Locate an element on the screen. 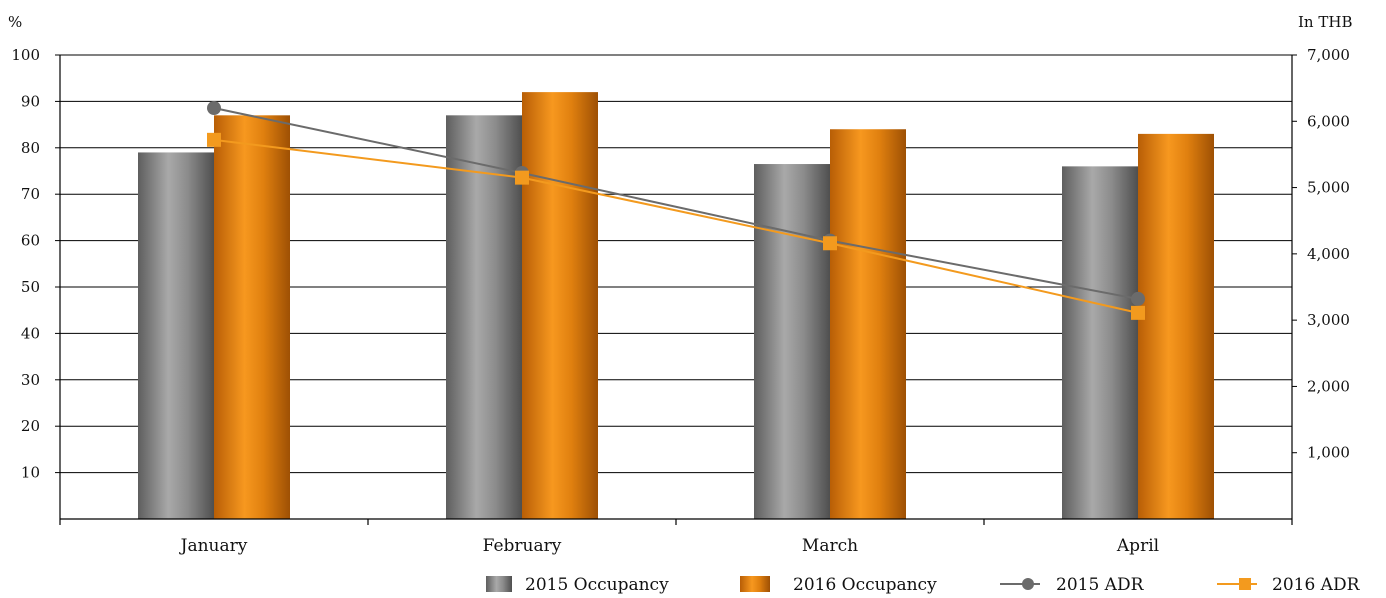 This screenshot has width=1386, height=598. bar-2015-occupancy-march is located at coordinates (792, 342).